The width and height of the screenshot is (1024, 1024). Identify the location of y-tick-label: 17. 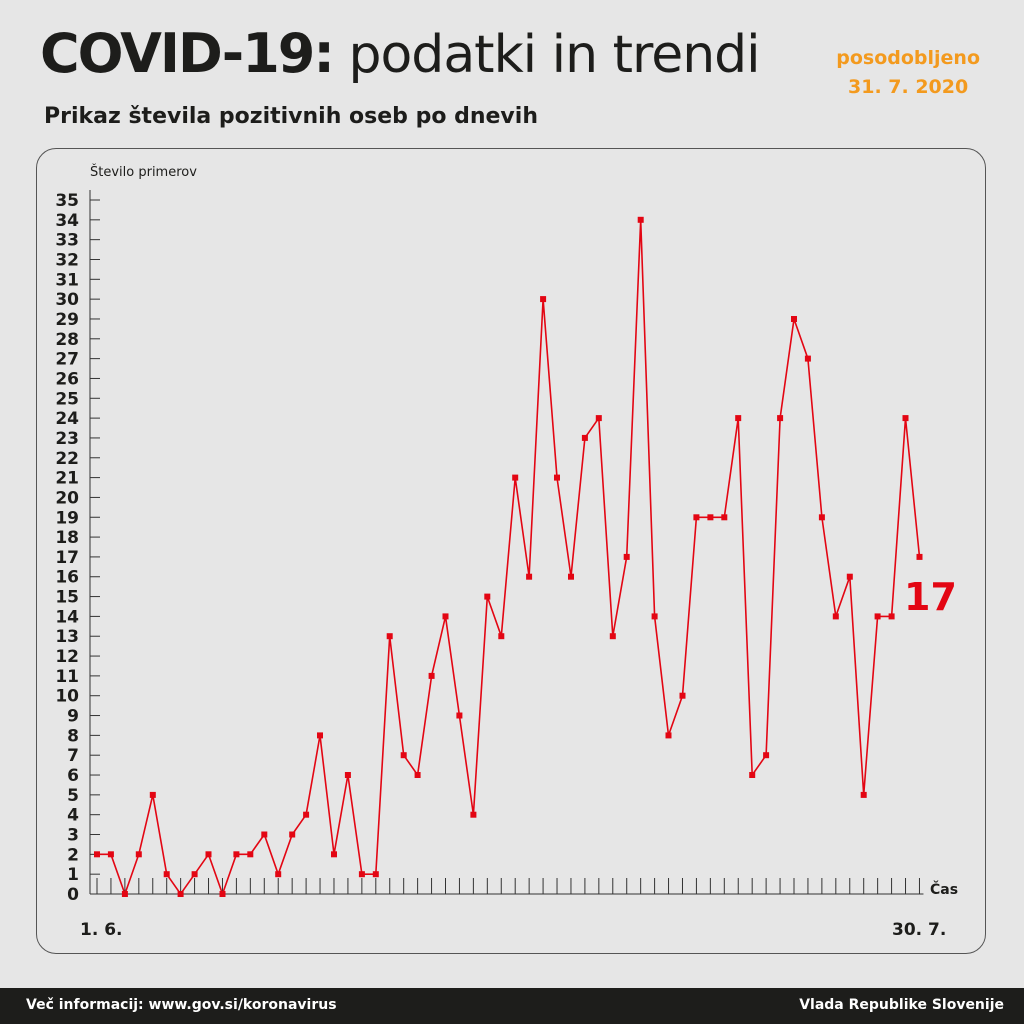
(67, 558).